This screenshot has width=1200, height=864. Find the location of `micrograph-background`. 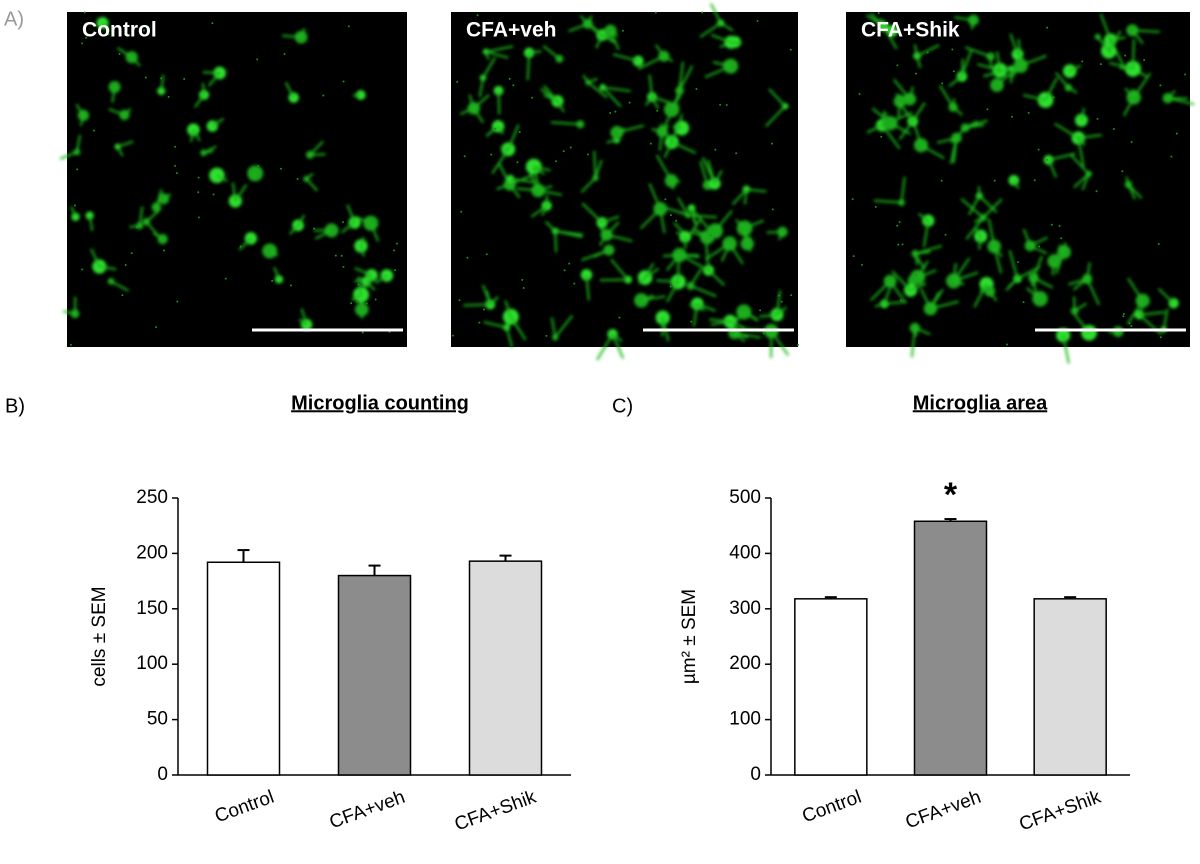

micrograph-background is located at coordinates (237, 179).